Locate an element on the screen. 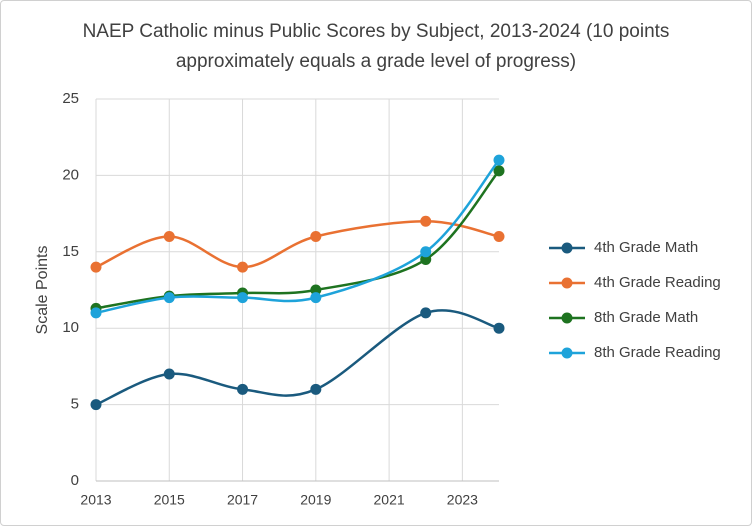  x-tick-label: 2015 is located at coordinates (169, 500).